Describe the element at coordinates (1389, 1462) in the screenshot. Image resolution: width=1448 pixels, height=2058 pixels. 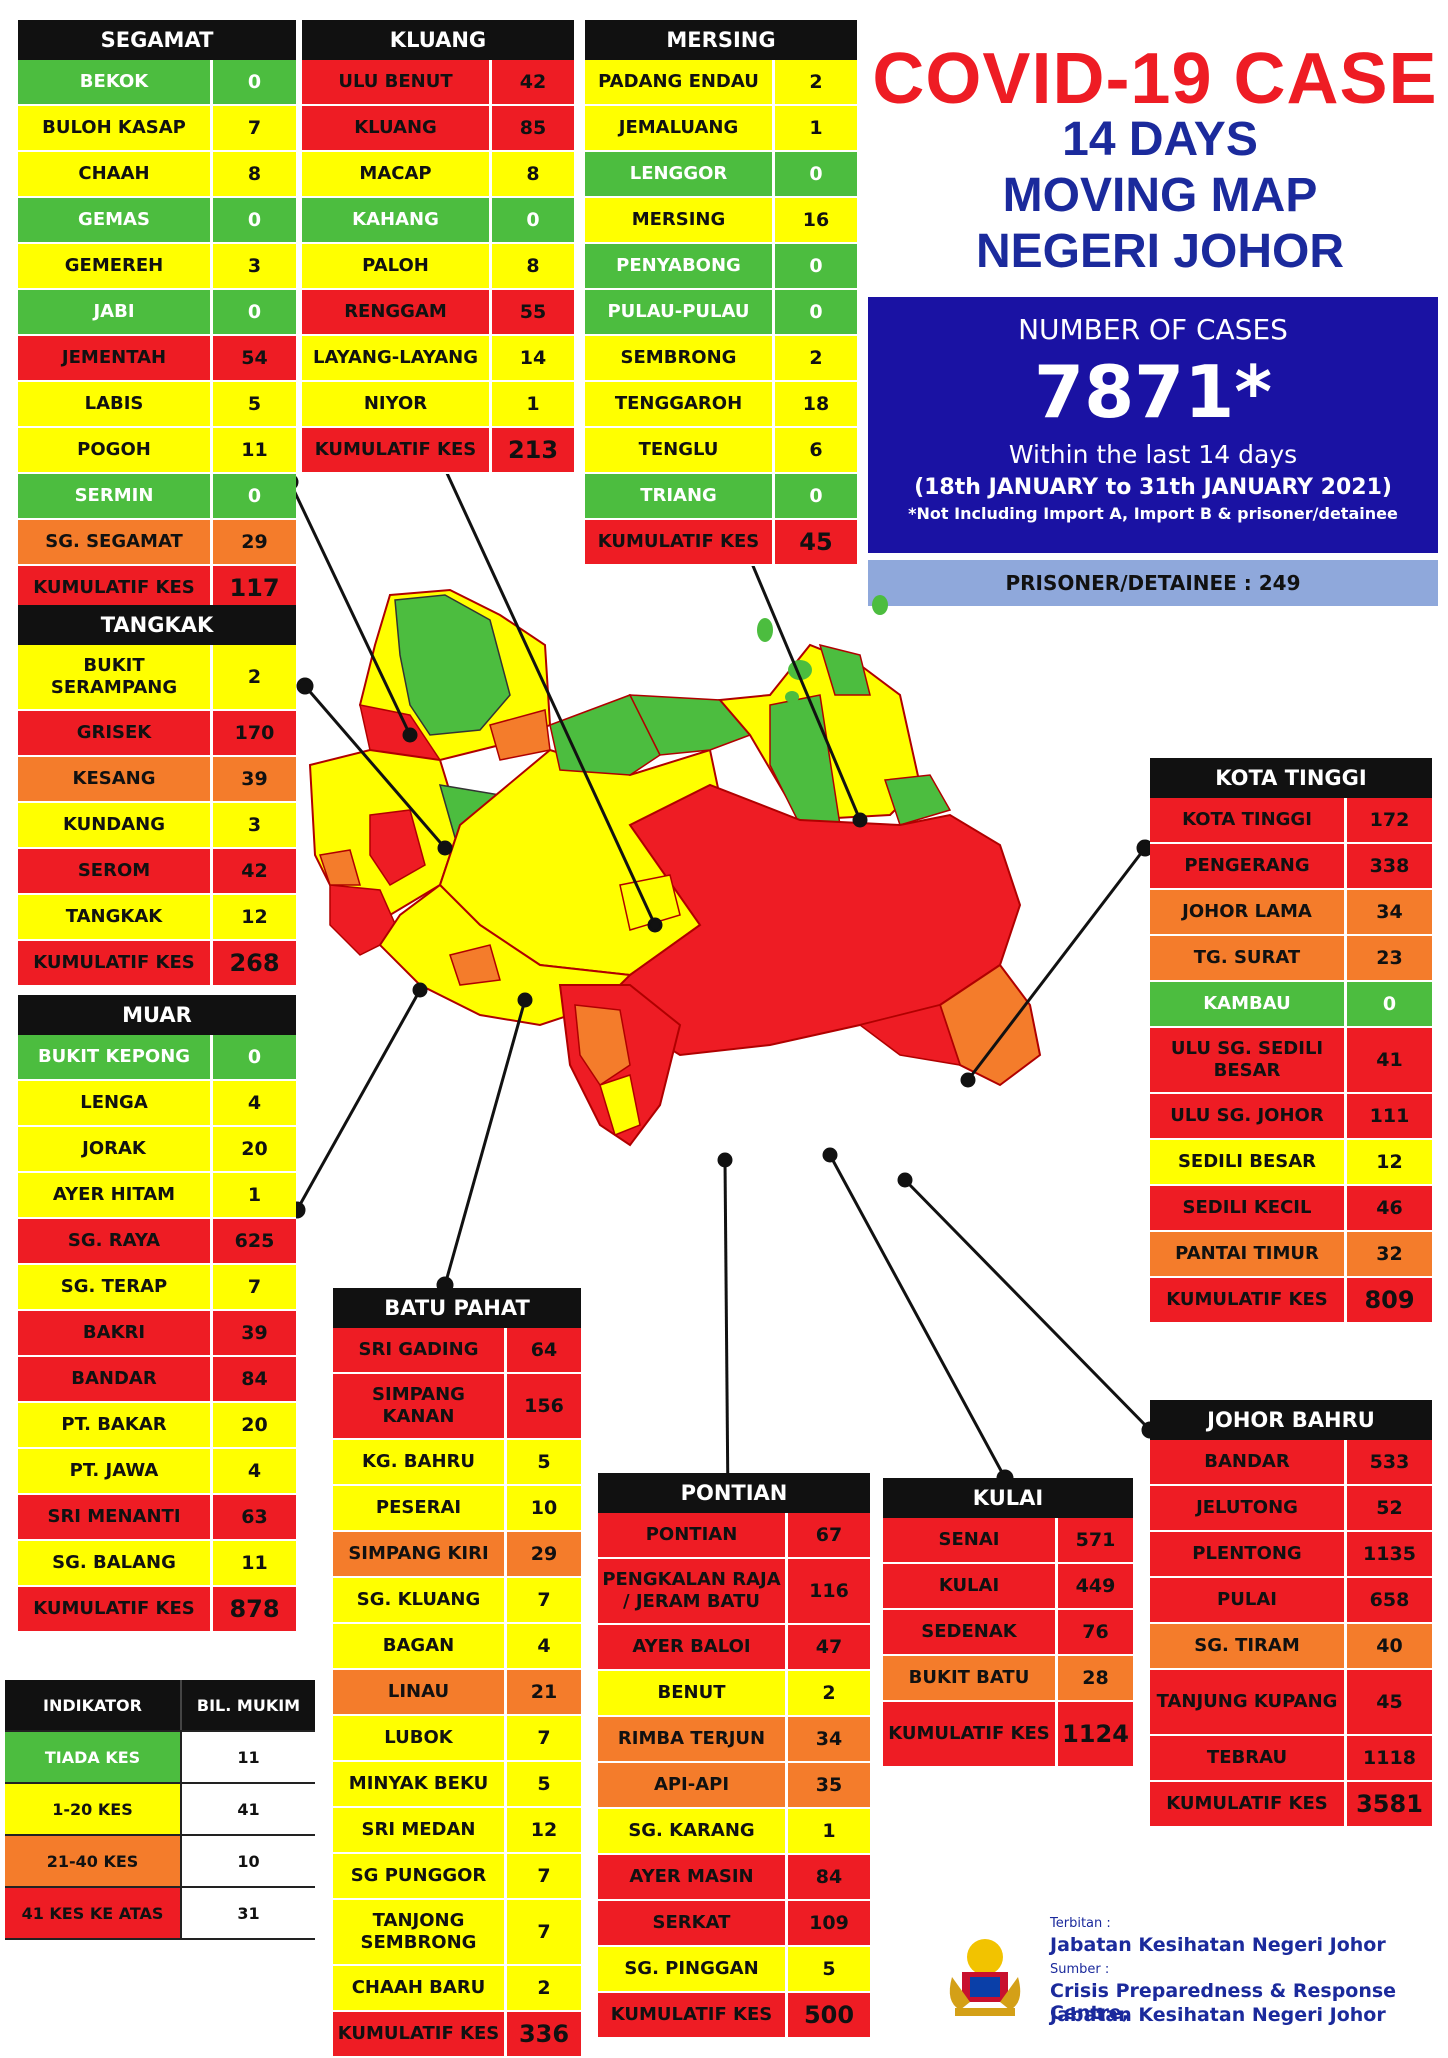
I see `mukim-cases: 533` at that location.